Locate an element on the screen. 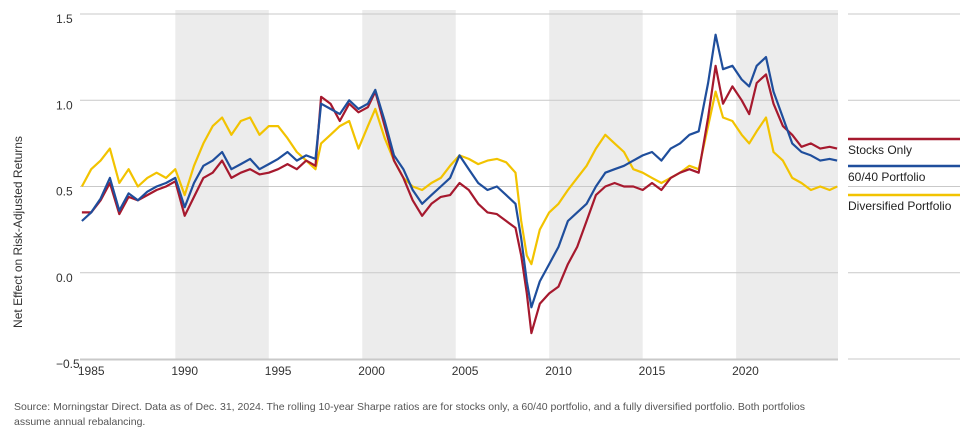 This screenshot has width=975, height=436. y-tick-label: −0.5 is located at coordinates (68, 364).